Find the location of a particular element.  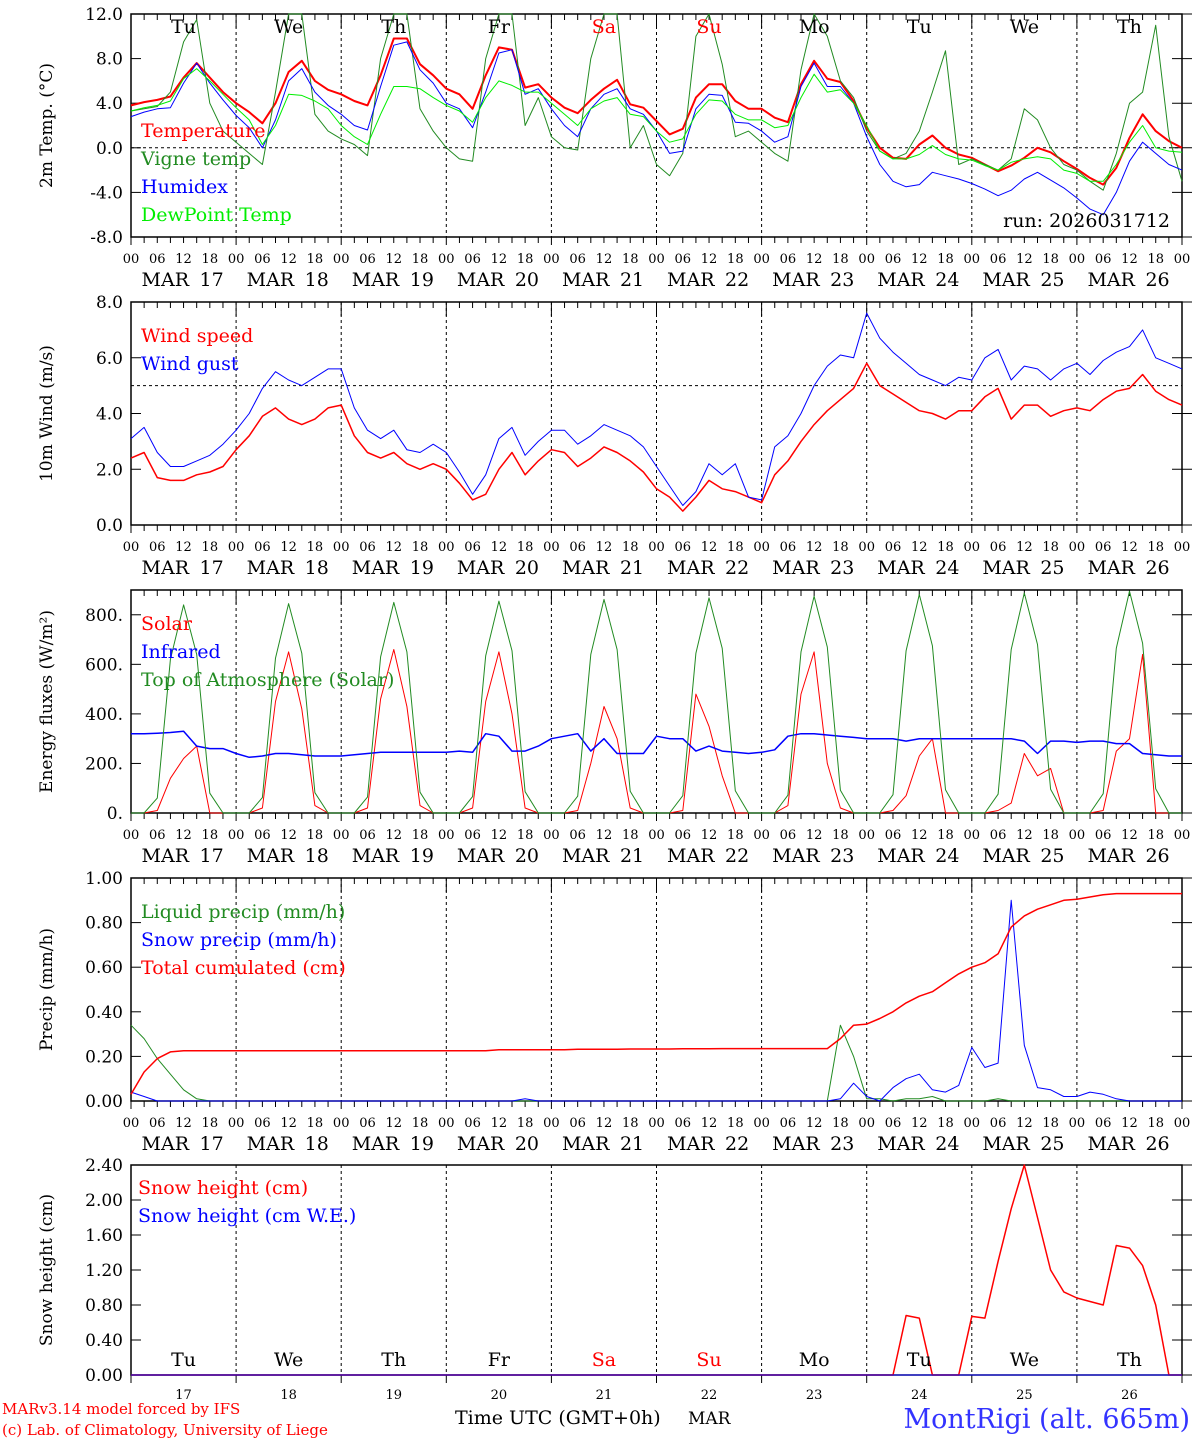

day-name-label: Tu is located at coordinates (183, 27).